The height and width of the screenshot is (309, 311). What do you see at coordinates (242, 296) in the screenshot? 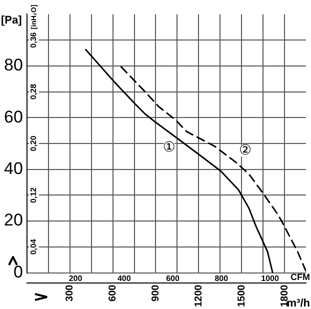
I see `x-tick-label: 1500` at bounding box center [242, 296].